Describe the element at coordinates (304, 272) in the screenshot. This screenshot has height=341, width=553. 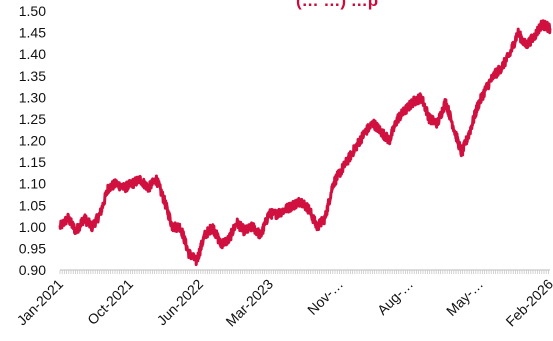
I see `x-axis-minor-ticks` at that location.